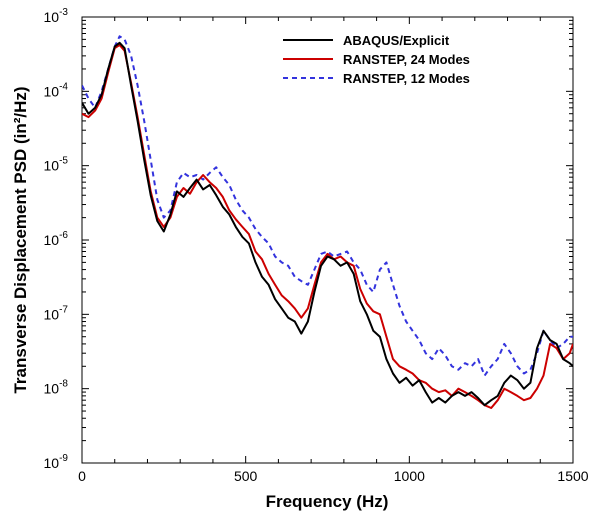 This screenshot has width=592, height=519. Describe the element at coordinates (56, 462) in the screenshot. I see `y-tick-label: 10⁻⁹` at that location.